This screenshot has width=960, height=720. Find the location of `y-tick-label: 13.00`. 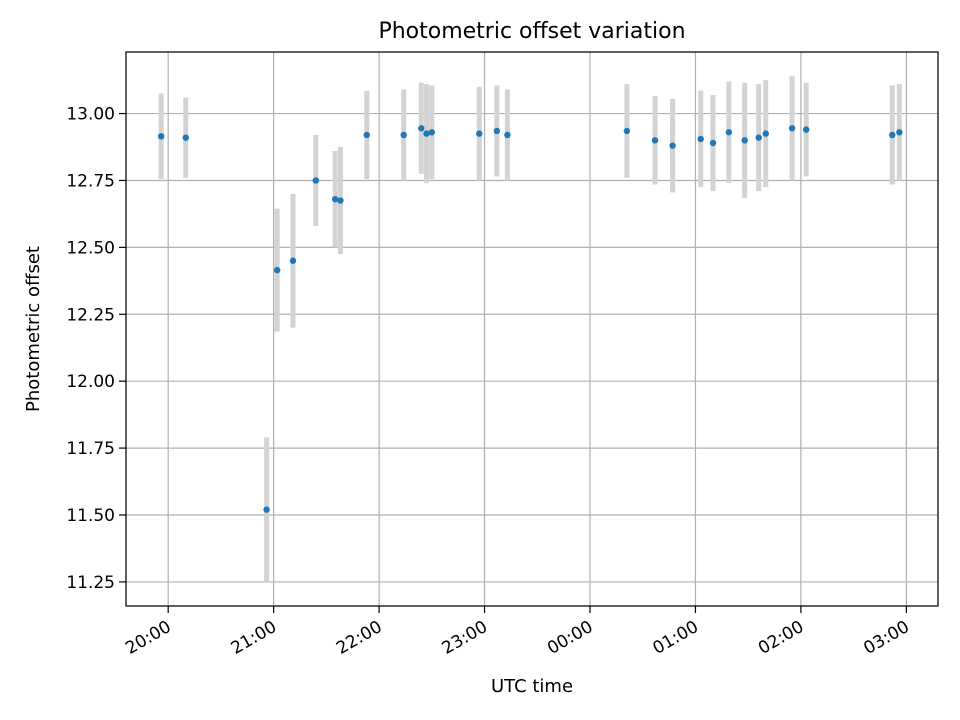

y-tick-label: 13.00 is located at coordinates (90, 115).